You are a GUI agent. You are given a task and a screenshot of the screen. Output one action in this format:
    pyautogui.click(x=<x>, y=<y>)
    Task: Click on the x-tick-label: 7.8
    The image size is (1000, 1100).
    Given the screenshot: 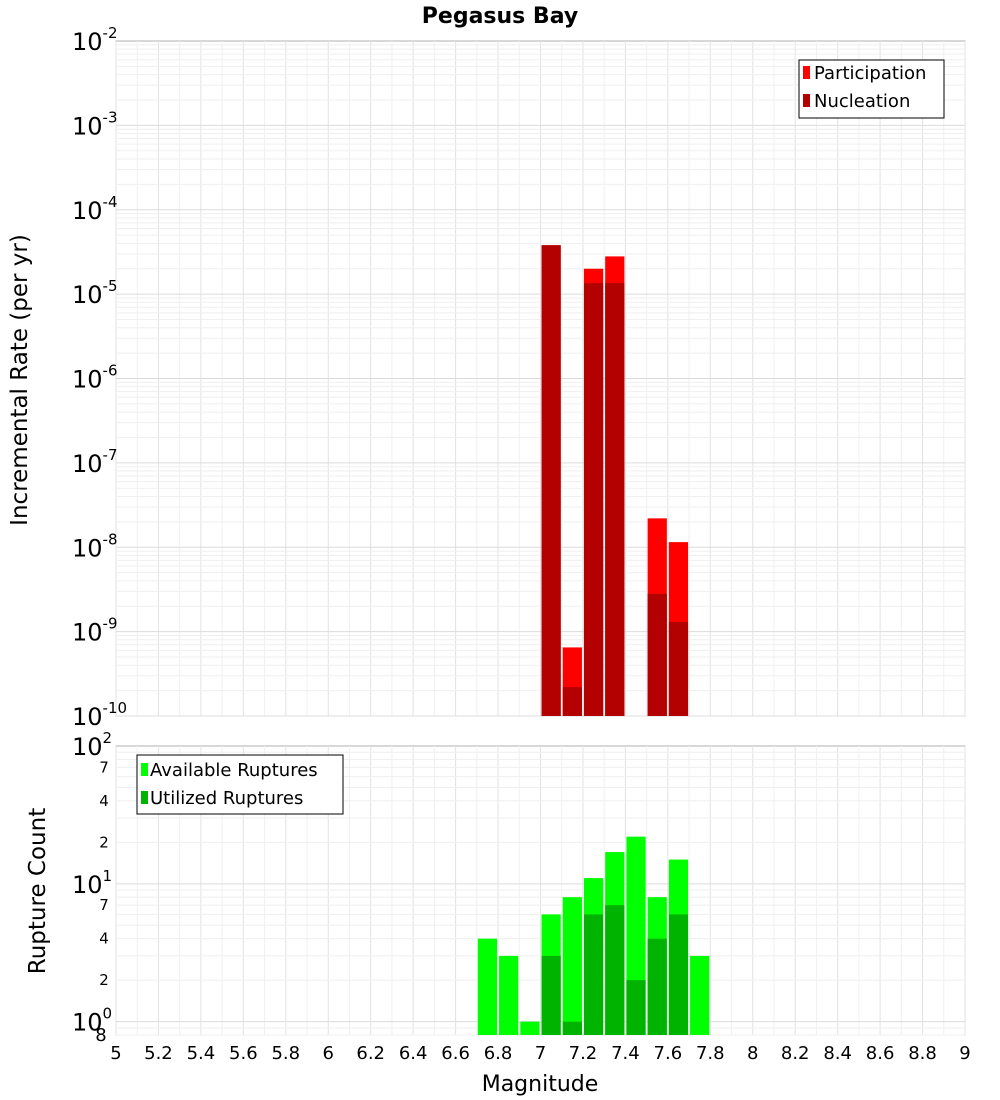 What is the action you would take?
    pyautogui.click(x=710, y=1053)
    